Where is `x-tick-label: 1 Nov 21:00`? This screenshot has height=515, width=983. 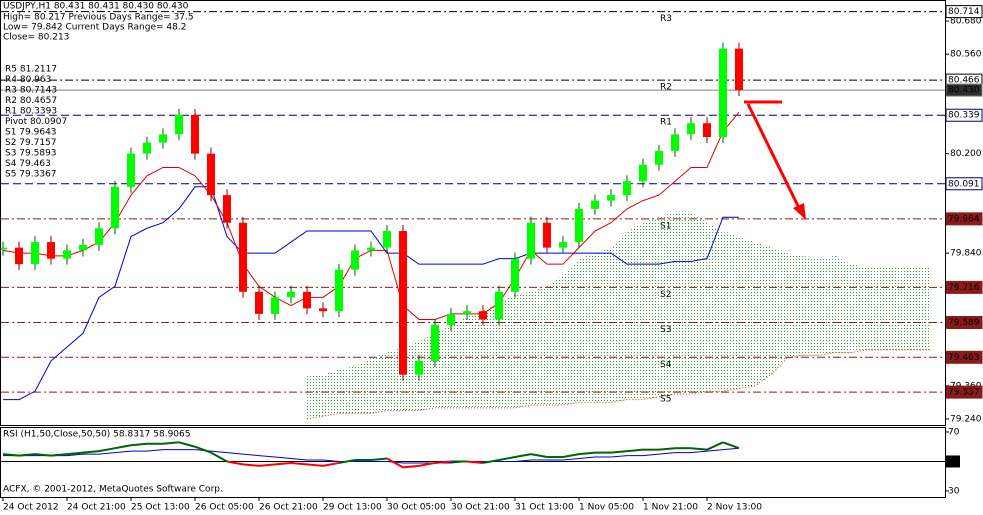 x-tick-label: 1 Nov 21:00 is located at coordinates (670, 508).